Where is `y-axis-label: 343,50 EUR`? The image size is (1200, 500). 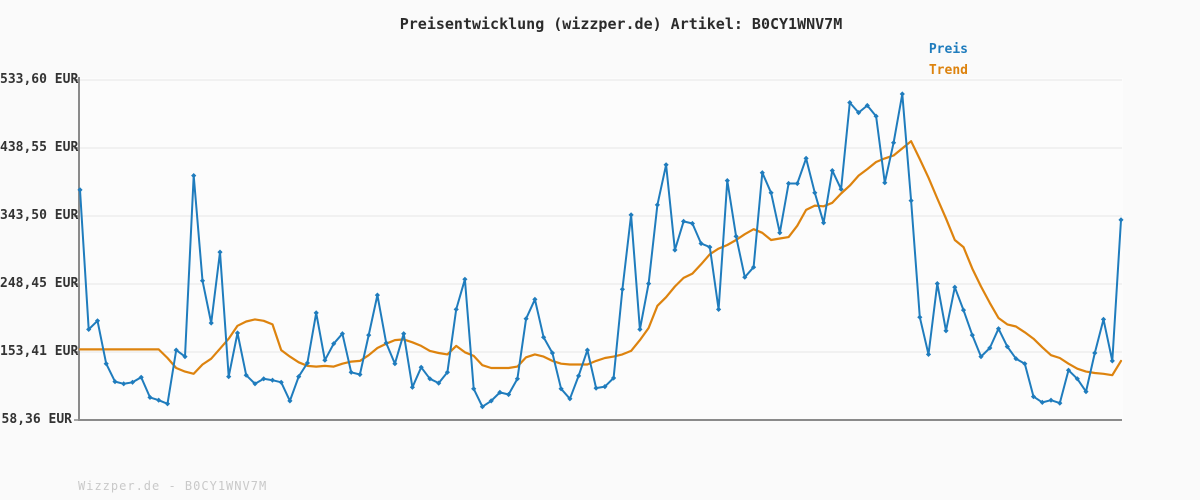 y-axis-label: 343,50 EUR is located at coordinates (39, 215).